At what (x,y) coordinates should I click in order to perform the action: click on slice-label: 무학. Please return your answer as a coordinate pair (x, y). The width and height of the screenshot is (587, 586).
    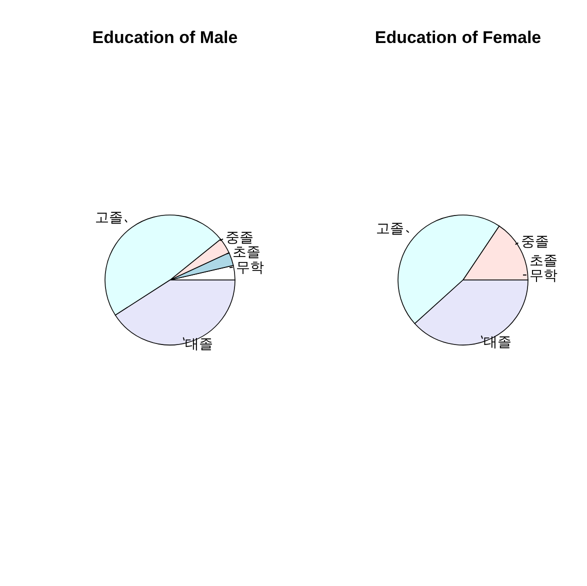
    Looking at the image, I should click on (250, 268).